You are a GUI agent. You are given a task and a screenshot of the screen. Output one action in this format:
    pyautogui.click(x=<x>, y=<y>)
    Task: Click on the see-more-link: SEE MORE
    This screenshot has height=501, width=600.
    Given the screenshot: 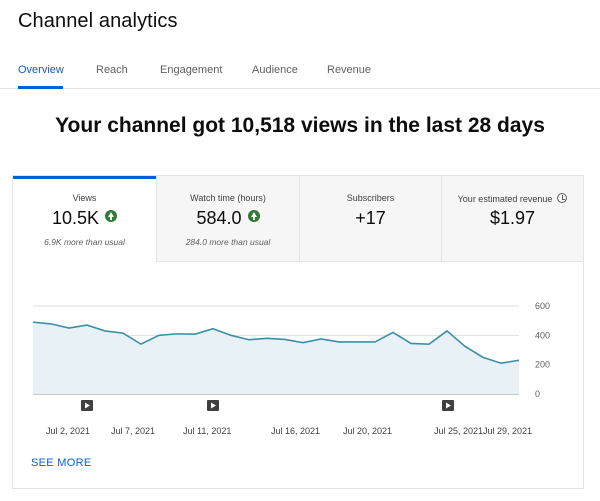 What is the action you would take?
    pyautogui.click(x=61, y=463)
    